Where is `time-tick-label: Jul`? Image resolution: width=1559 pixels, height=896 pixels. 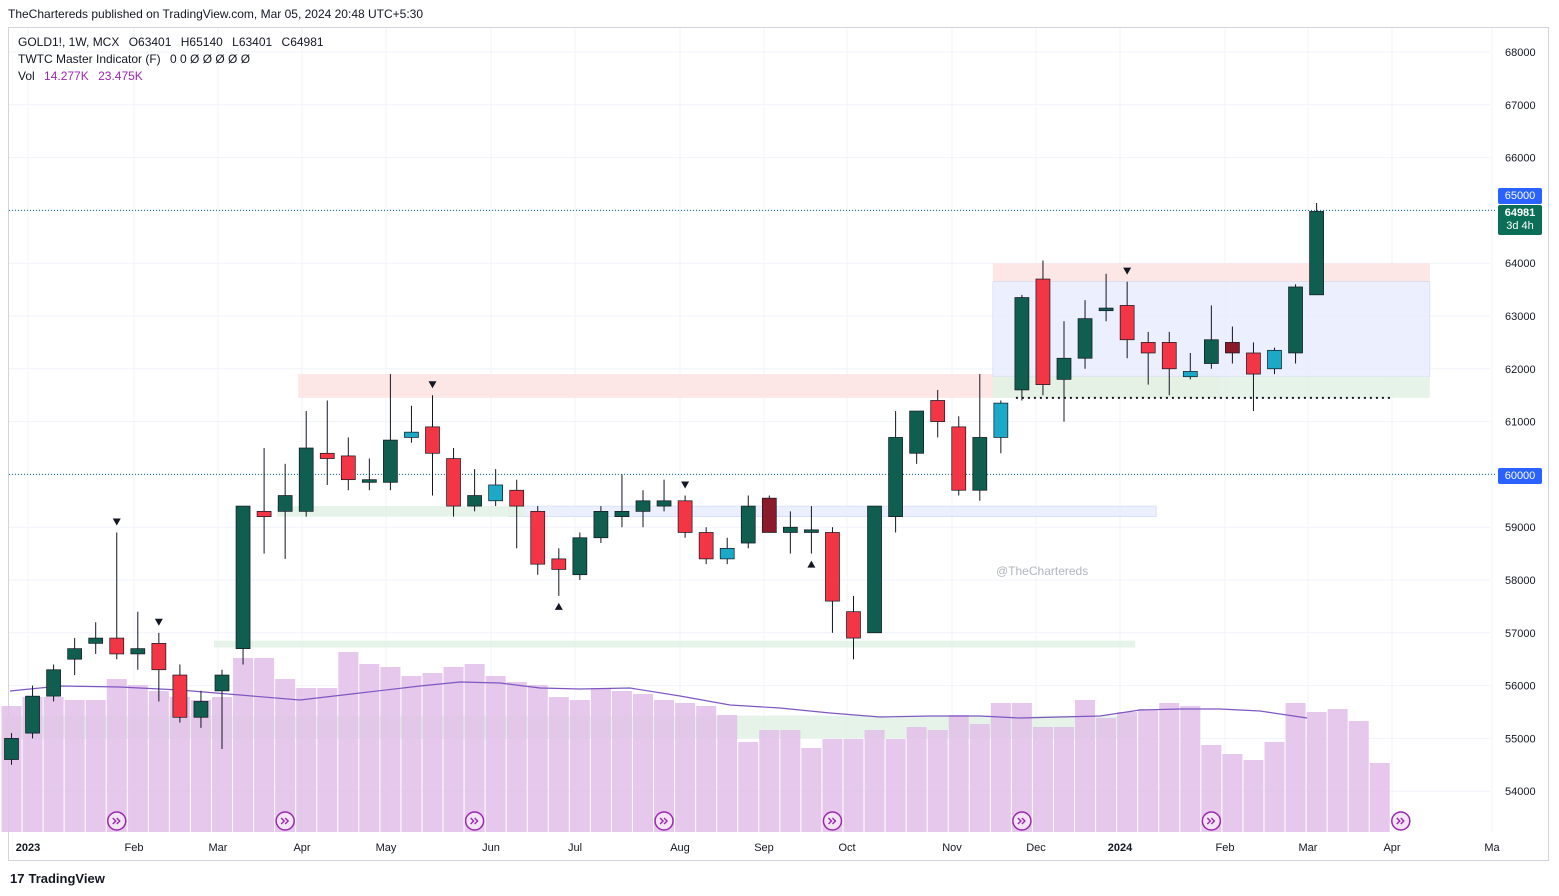
time-tick-label: Jul is located at coordinates (575, 848).